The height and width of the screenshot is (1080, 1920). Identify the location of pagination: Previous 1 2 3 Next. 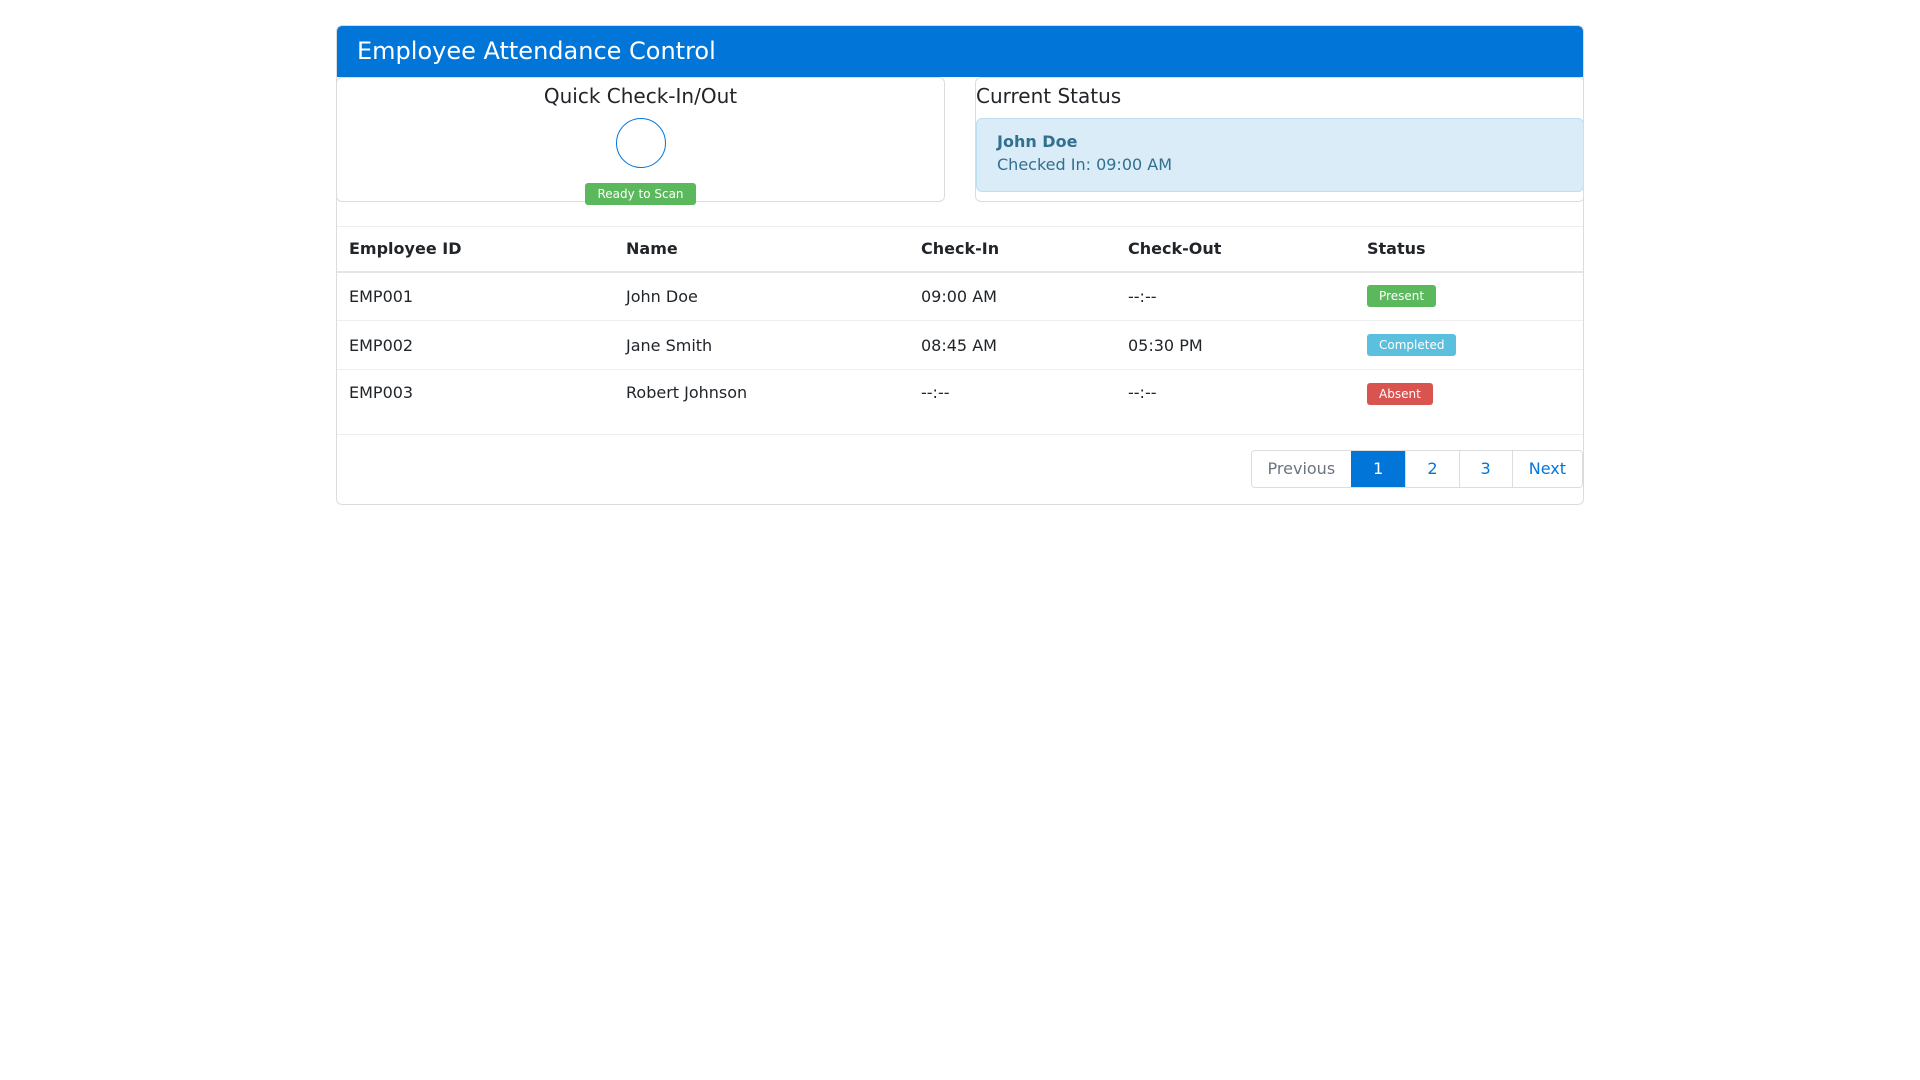
(1416, 469).